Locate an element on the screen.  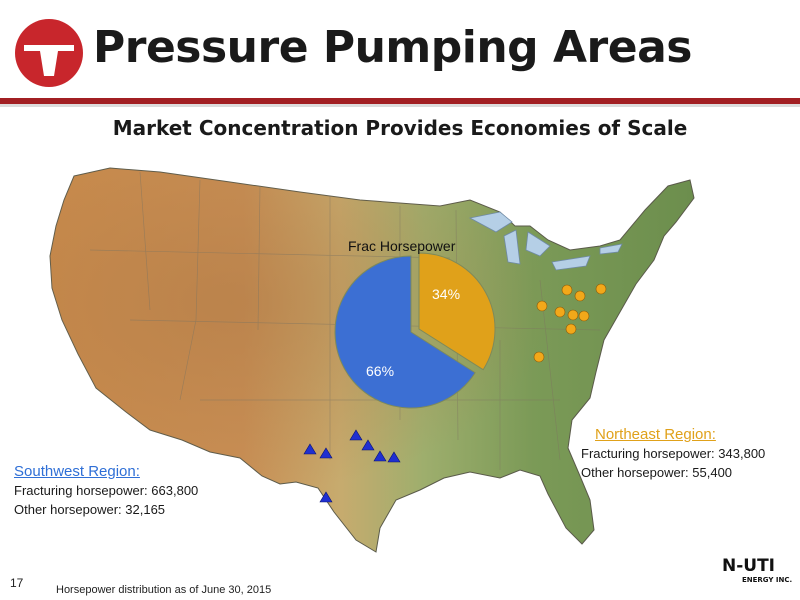
pie-slice-label-northeast: 34% is located at coordinates (446, 294).